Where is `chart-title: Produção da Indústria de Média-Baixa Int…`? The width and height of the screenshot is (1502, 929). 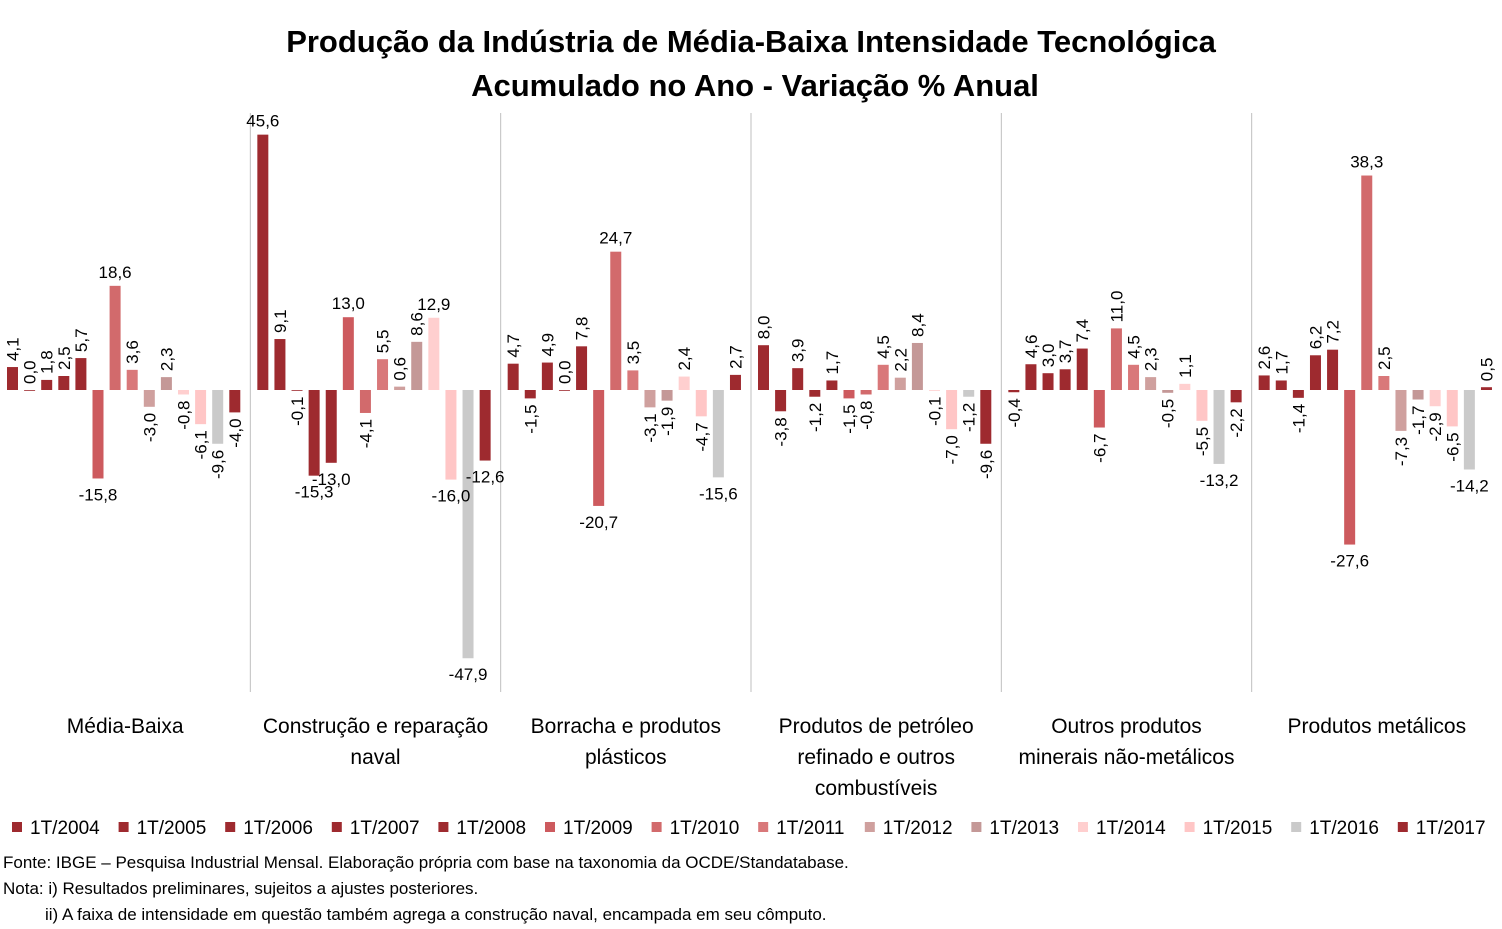
chart-title: Produção da Indústria de Média-Baixa Int… is located at coordinates (751, 41).